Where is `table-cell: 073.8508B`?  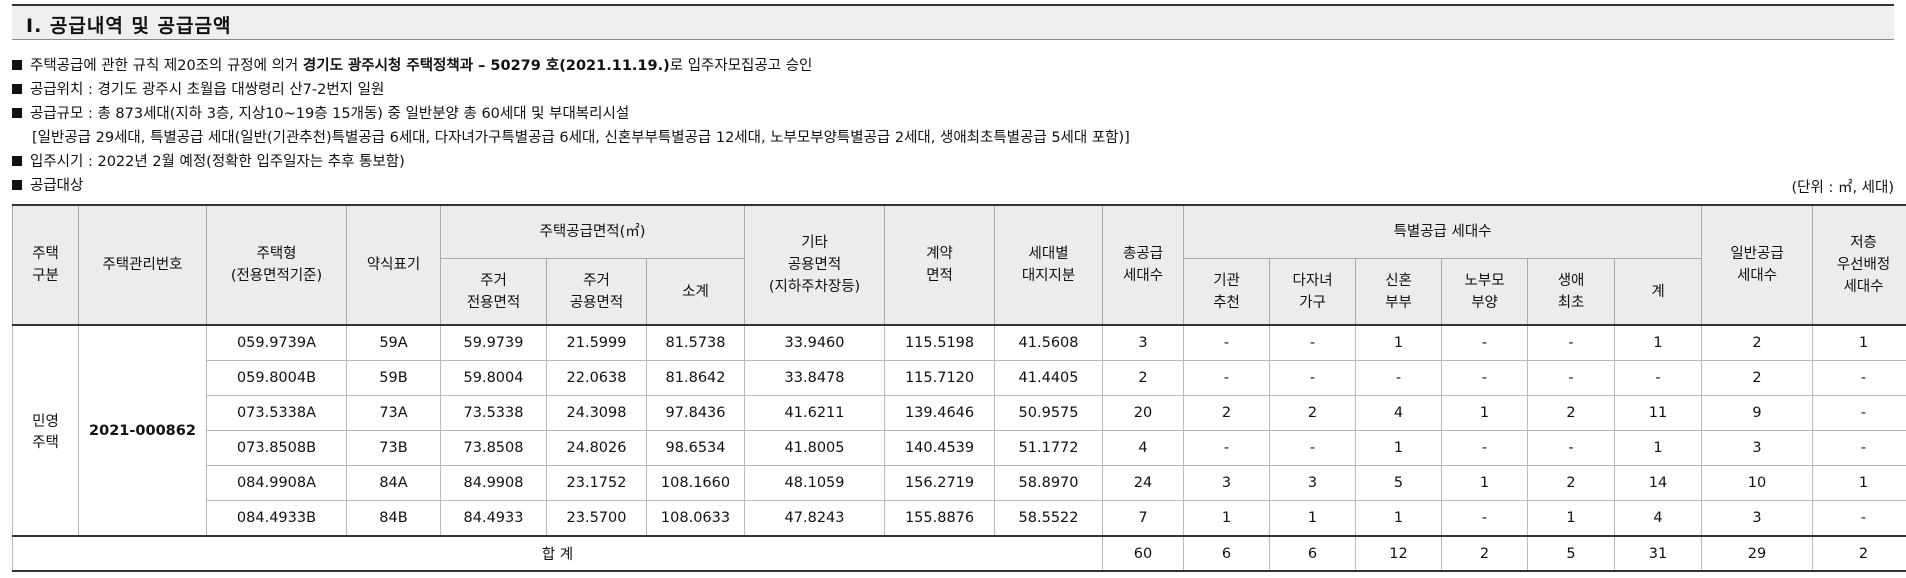
table-cell: 073.8508B is located at coordinates (276, 448).